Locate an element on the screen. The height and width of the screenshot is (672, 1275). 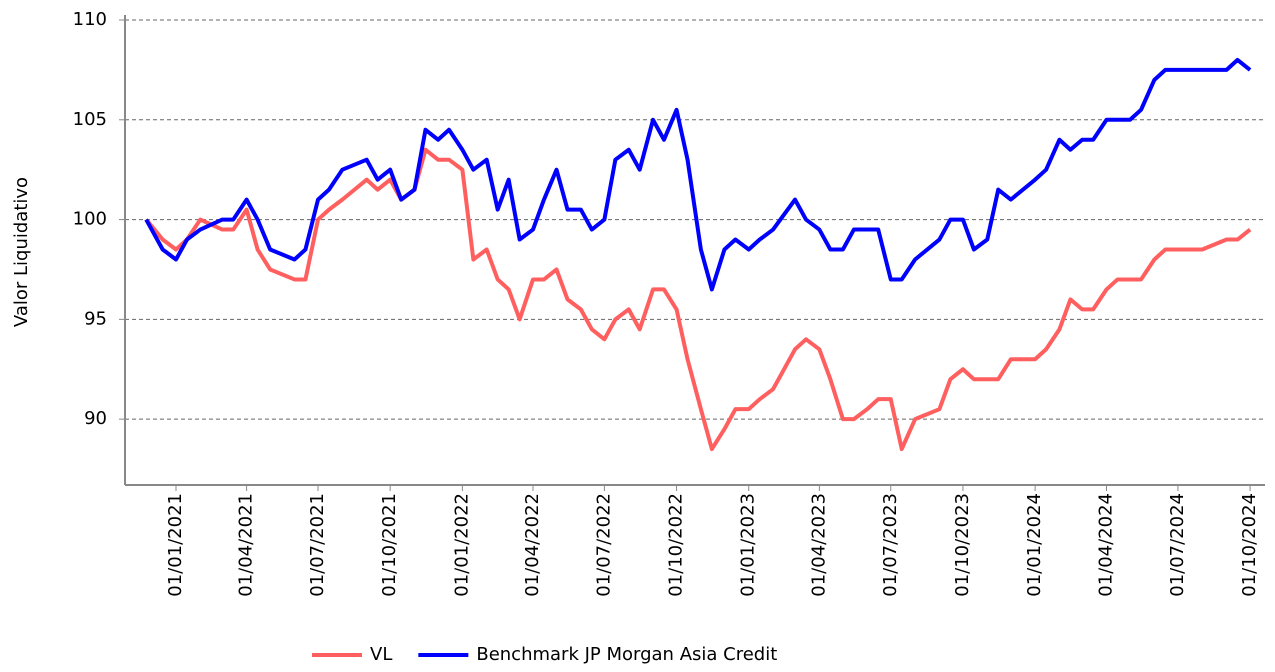
x-tick-label: 01/10/2021 is located at coordinates (389, 545).